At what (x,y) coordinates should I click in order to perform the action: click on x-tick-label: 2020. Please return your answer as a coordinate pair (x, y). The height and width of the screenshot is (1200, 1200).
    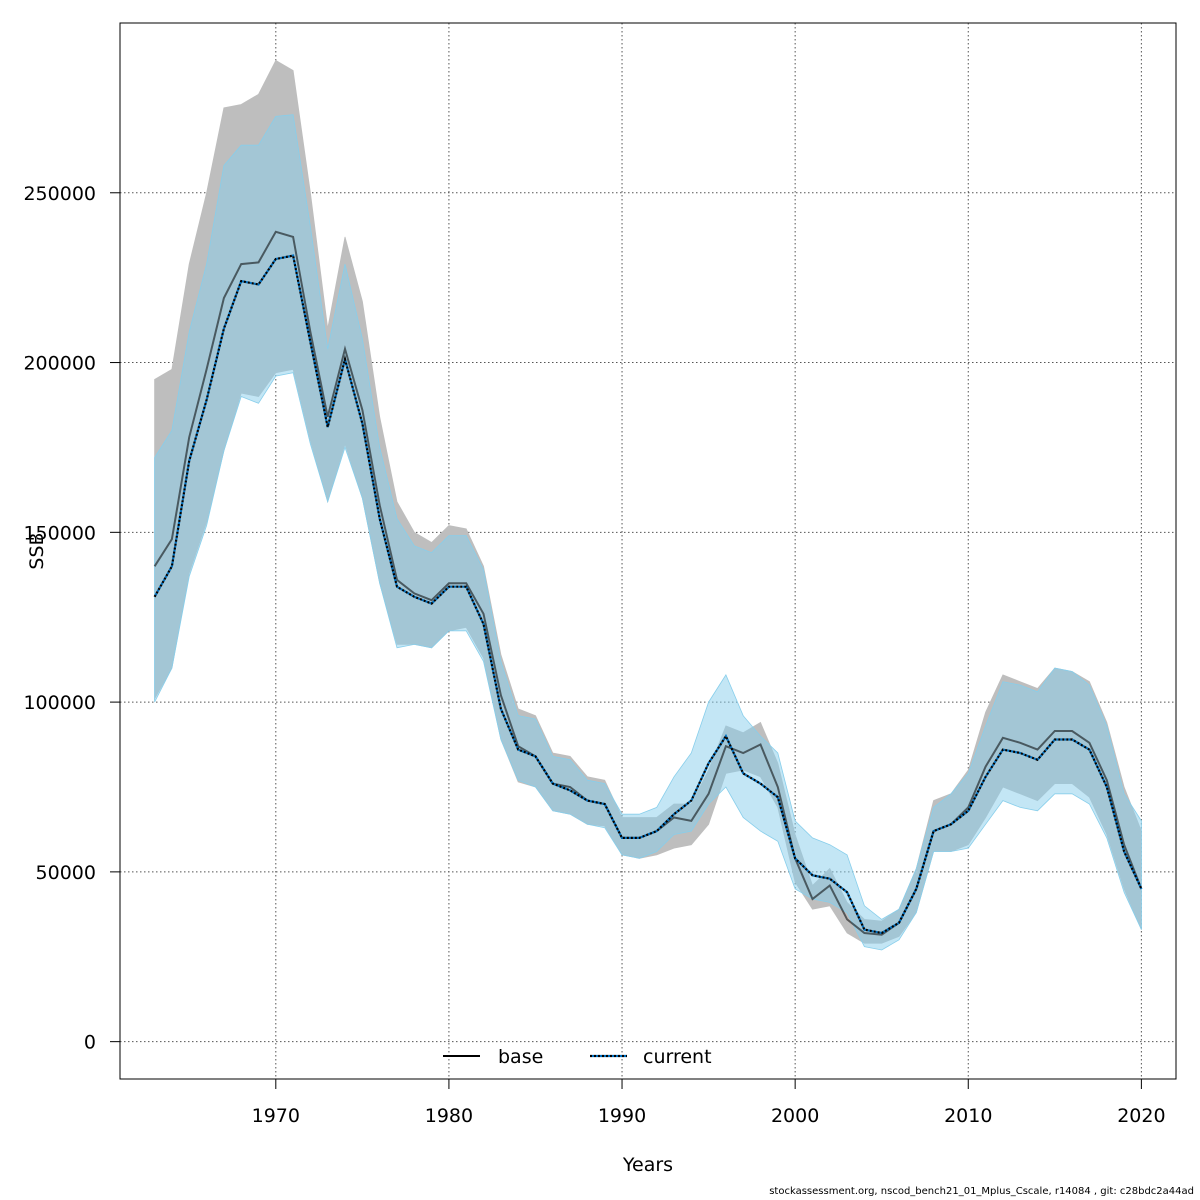
    Looking at the image, I should click on (1141, 1116).